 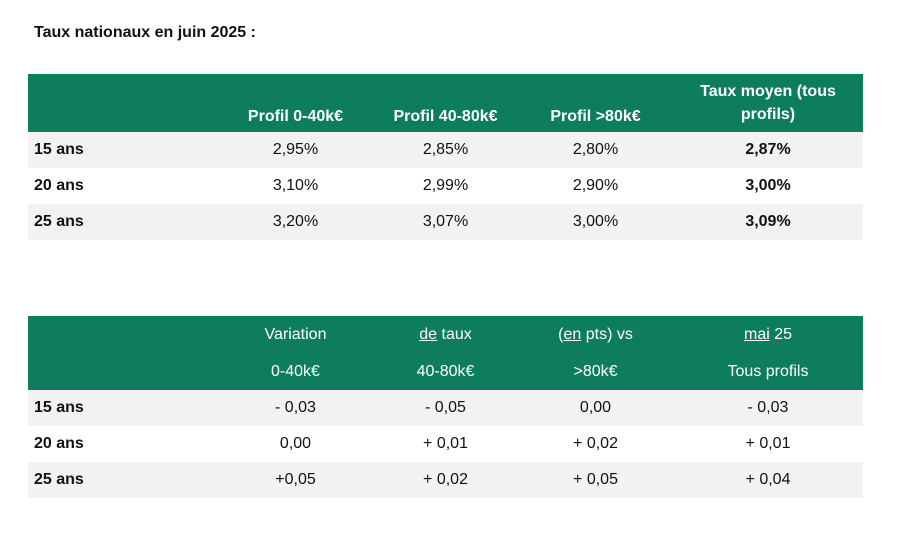 I want to click on header-0-40k: 0-40k€, so click(x=295, y=372).